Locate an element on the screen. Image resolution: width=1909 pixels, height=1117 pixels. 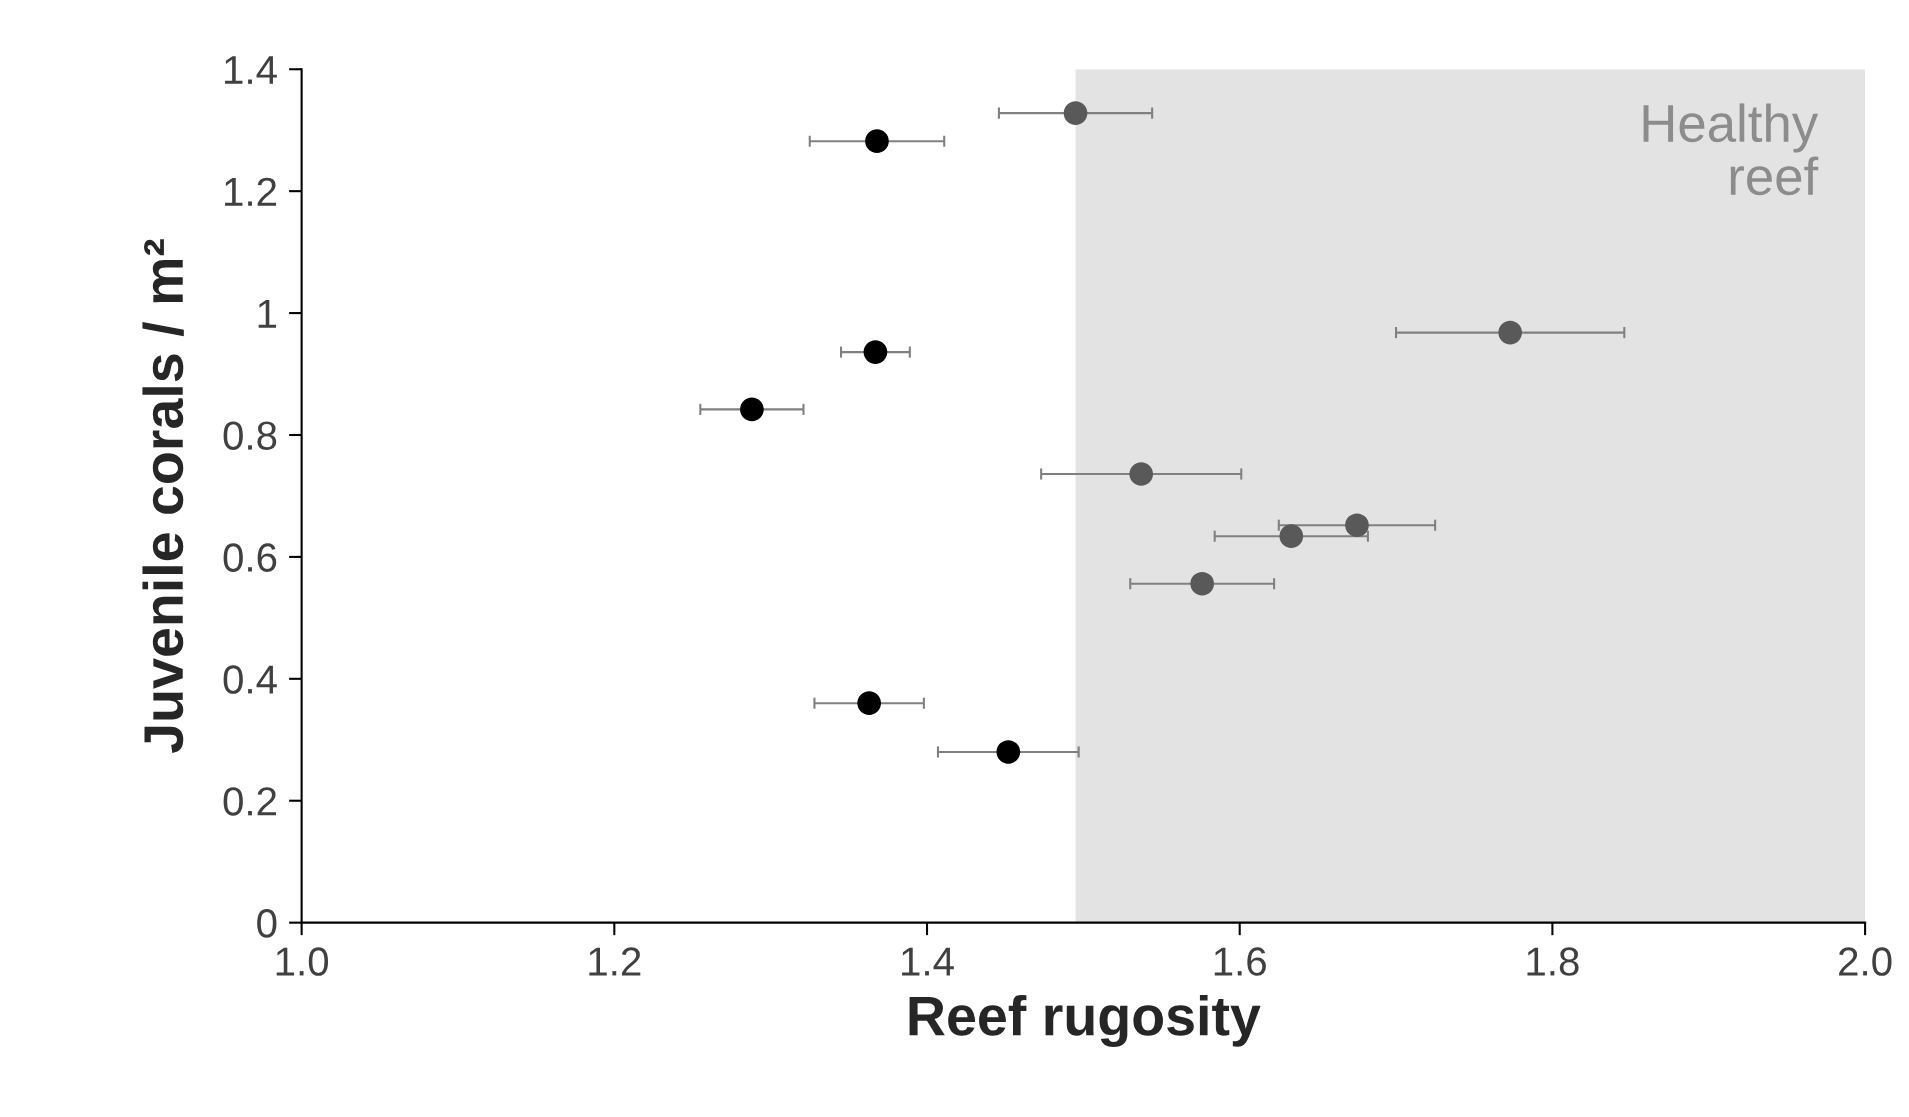
x-tick-label: 1.4 is located at coordinates (928, 961).